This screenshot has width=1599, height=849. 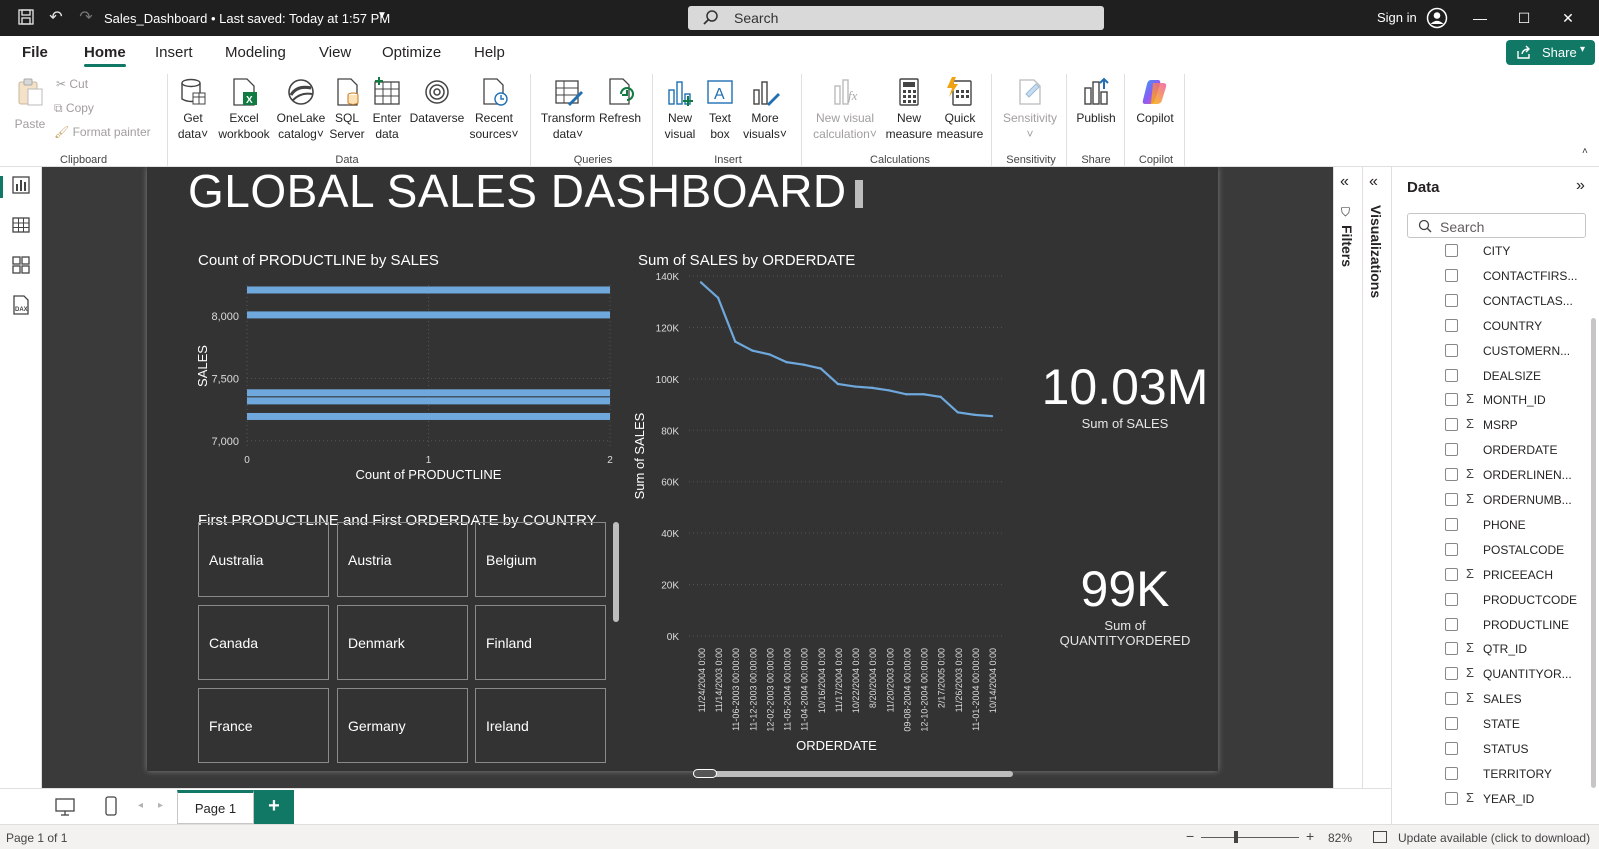 I want to click on data-search-input: Search, so click(x=1496, y=225).